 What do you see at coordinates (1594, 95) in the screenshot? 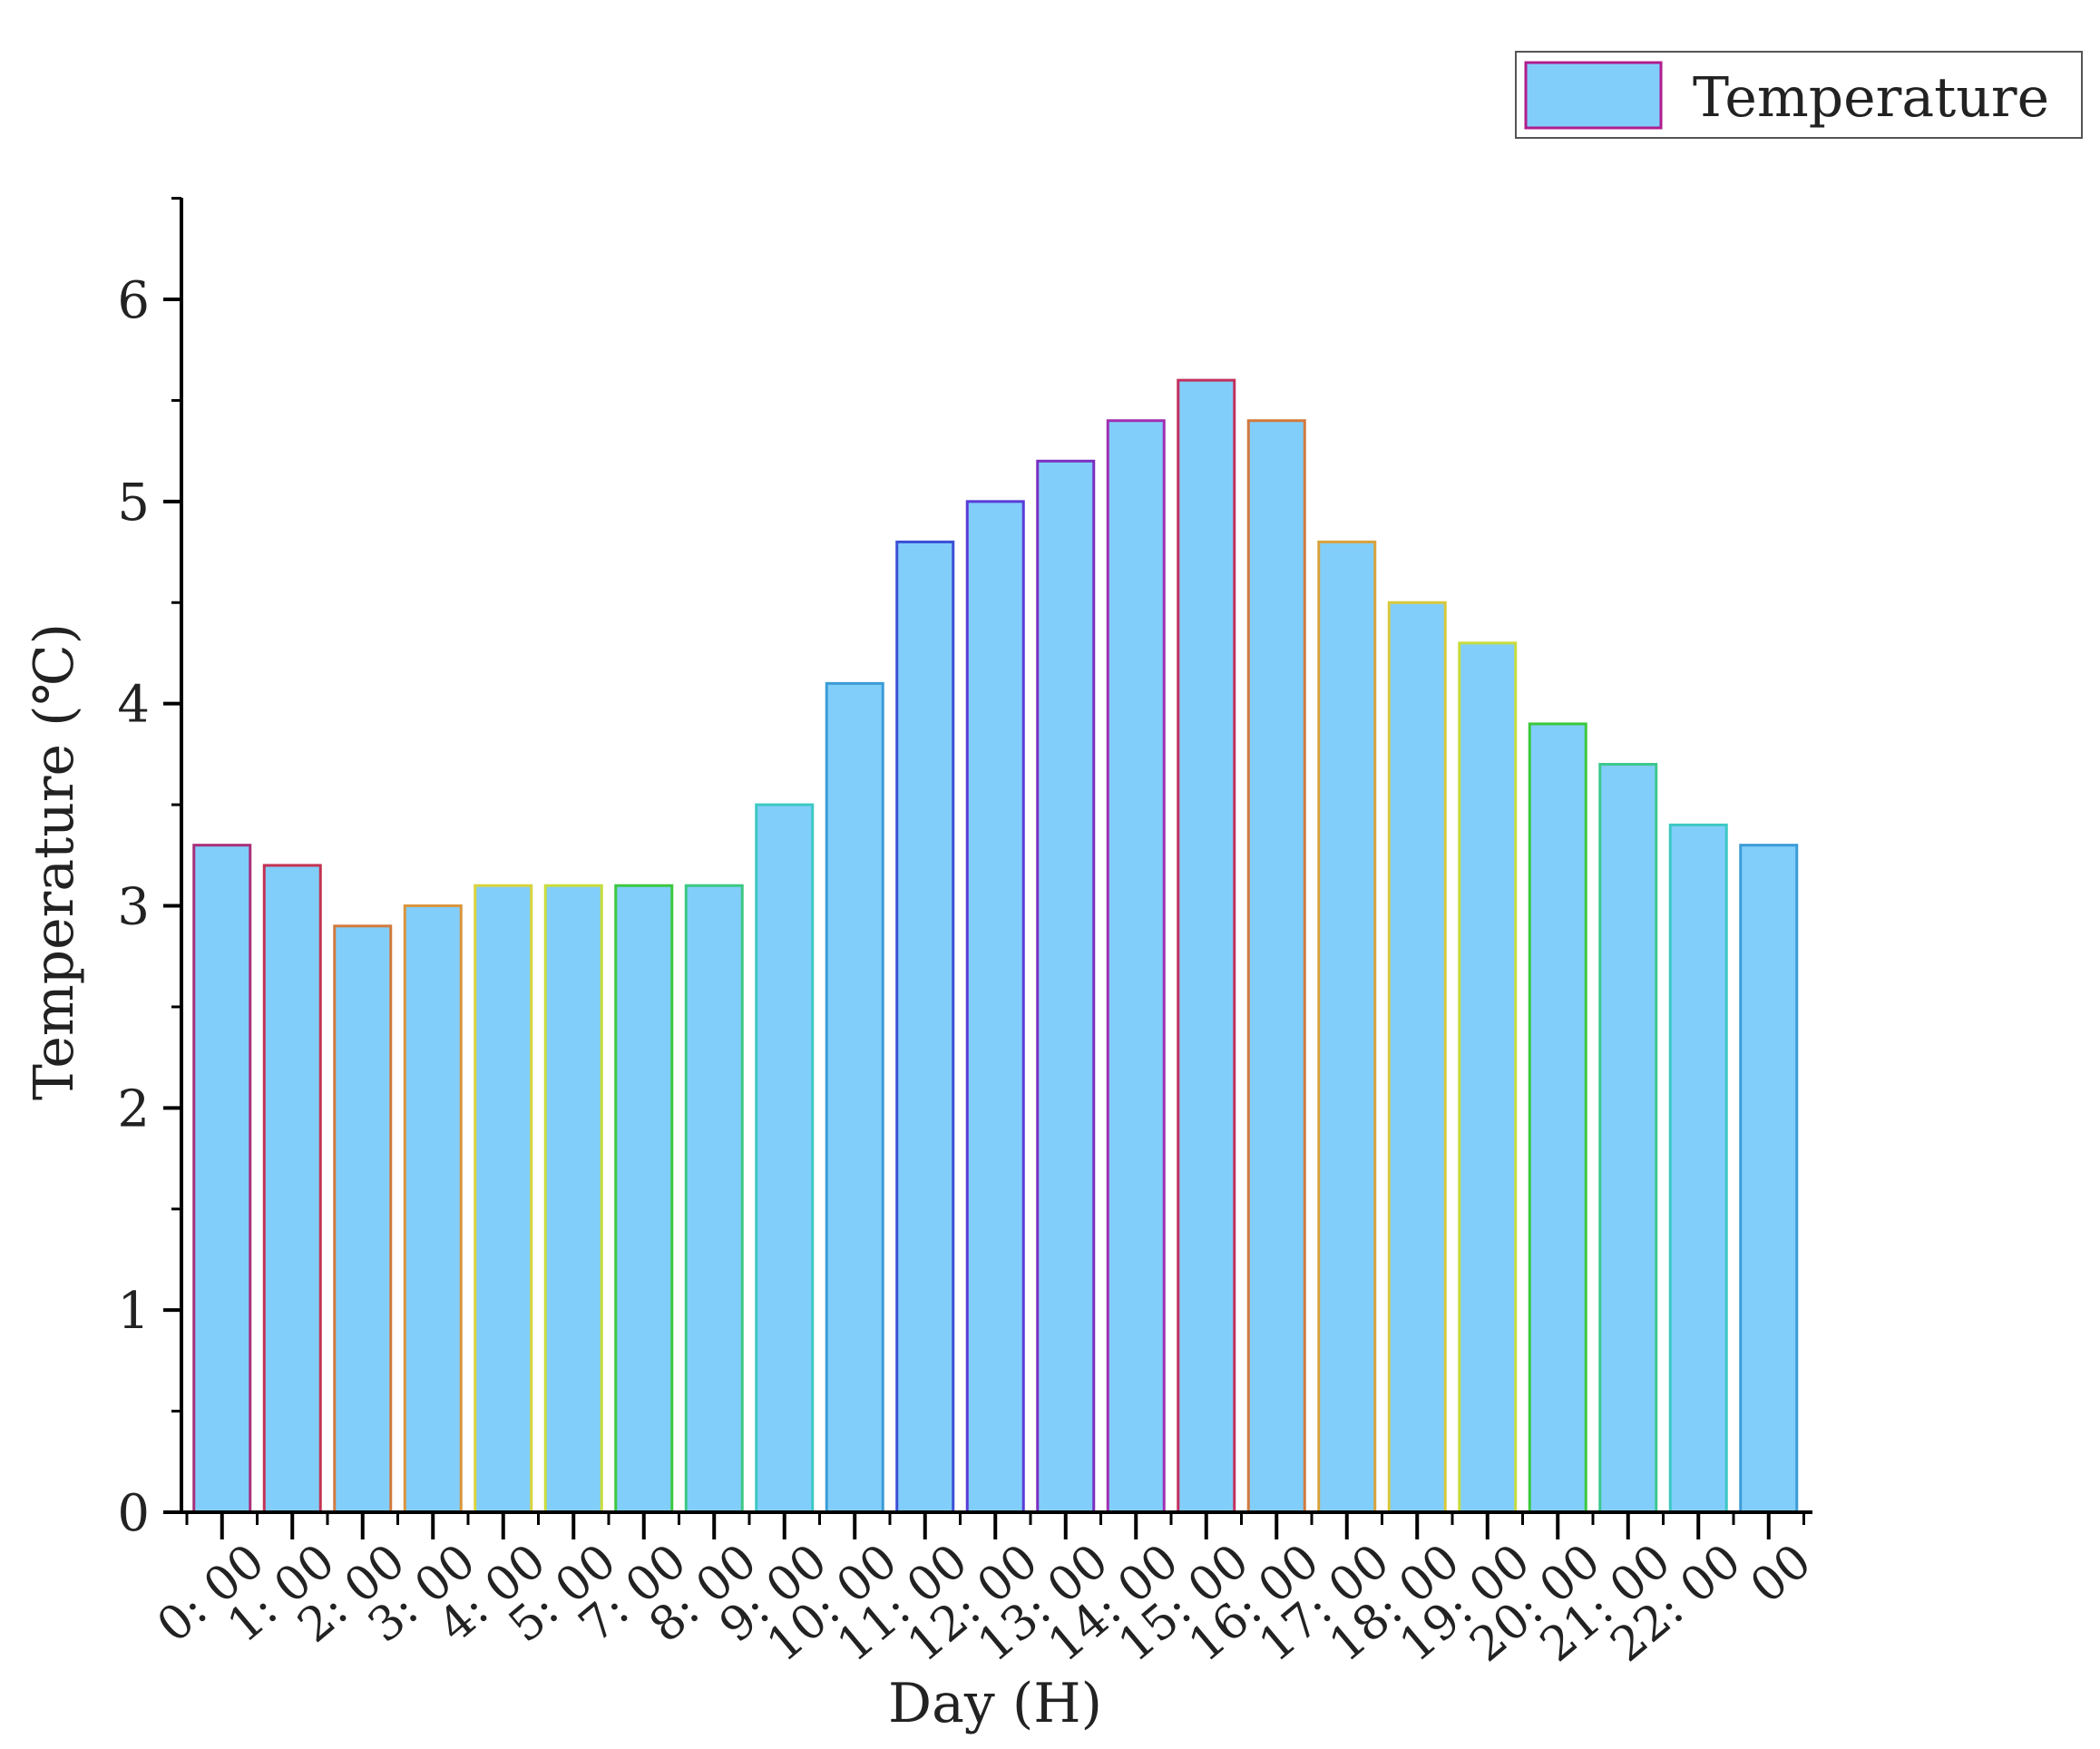
I see `legend-swatch` at bounding box center [1594, 95].